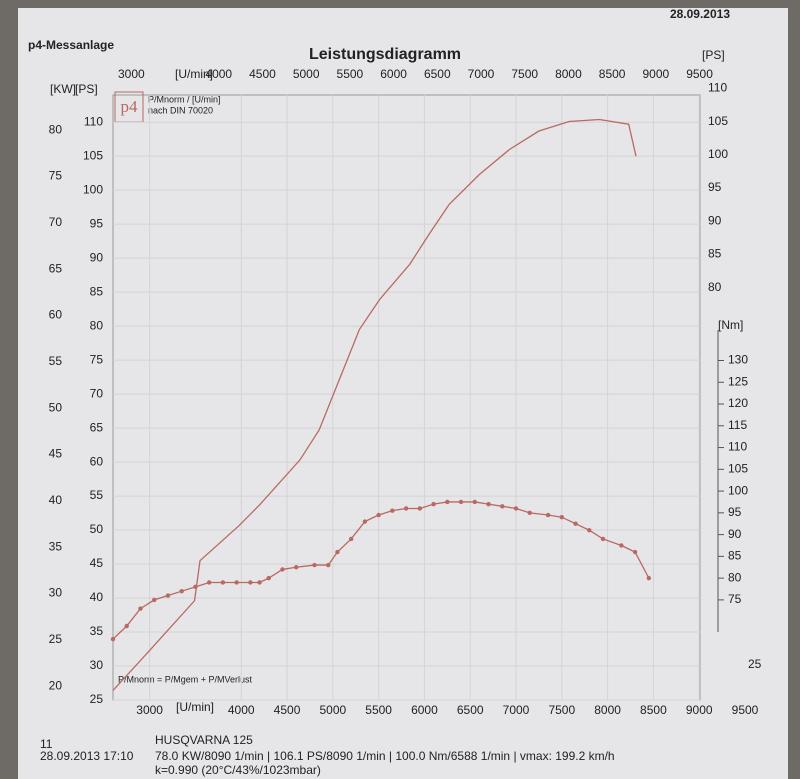 This screenshot has width=800, height=779. Describe the element at coordinates (97, 359) in the screenshot. I see `y-tick-label: 75` at that location.